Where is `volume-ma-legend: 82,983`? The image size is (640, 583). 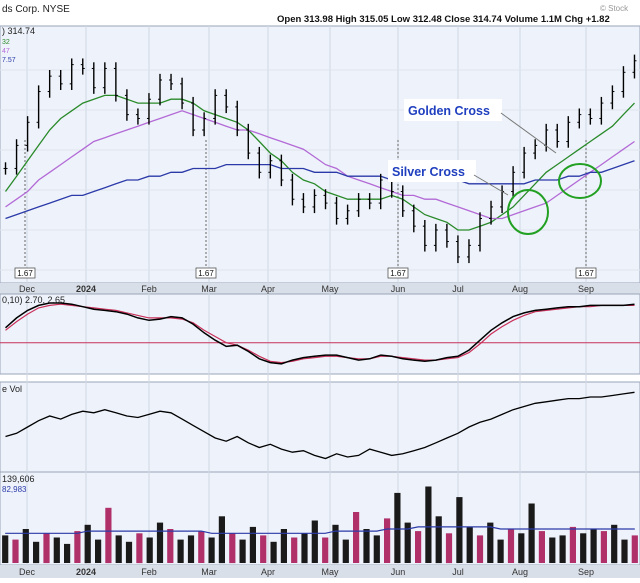 volume-ma-legend: 82,983 is located at coordinates (14, 489).